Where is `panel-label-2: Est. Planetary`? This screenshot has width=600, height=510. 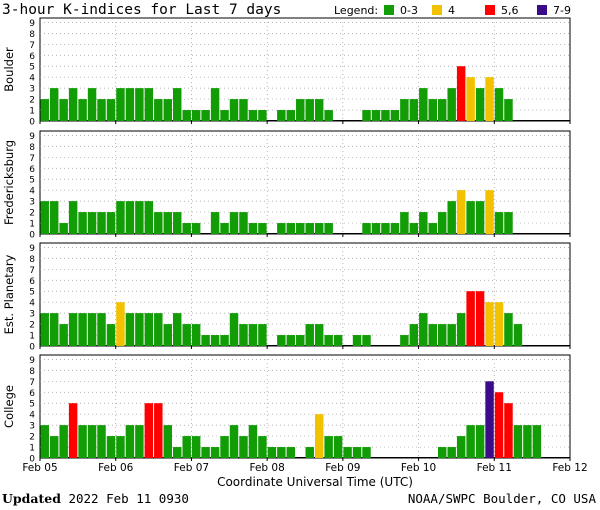
panel-label-2: Est. Planetary is located at coordinates (9, 294).